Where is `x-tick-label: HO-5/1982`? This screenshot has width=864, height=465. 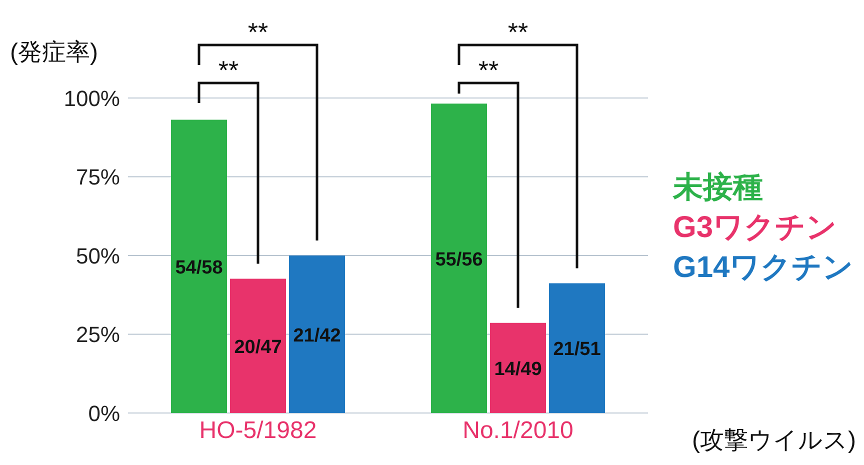
x-tick-label: HO-5/1982 is located at coordinates (258, 430).